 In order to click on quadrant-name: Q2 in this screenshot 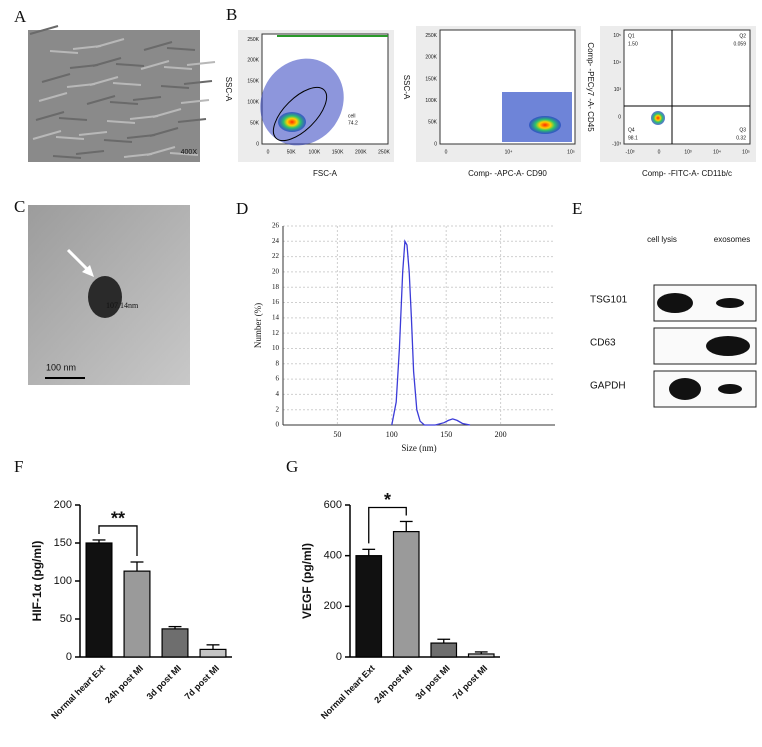, I will do `click(742, 36)`.